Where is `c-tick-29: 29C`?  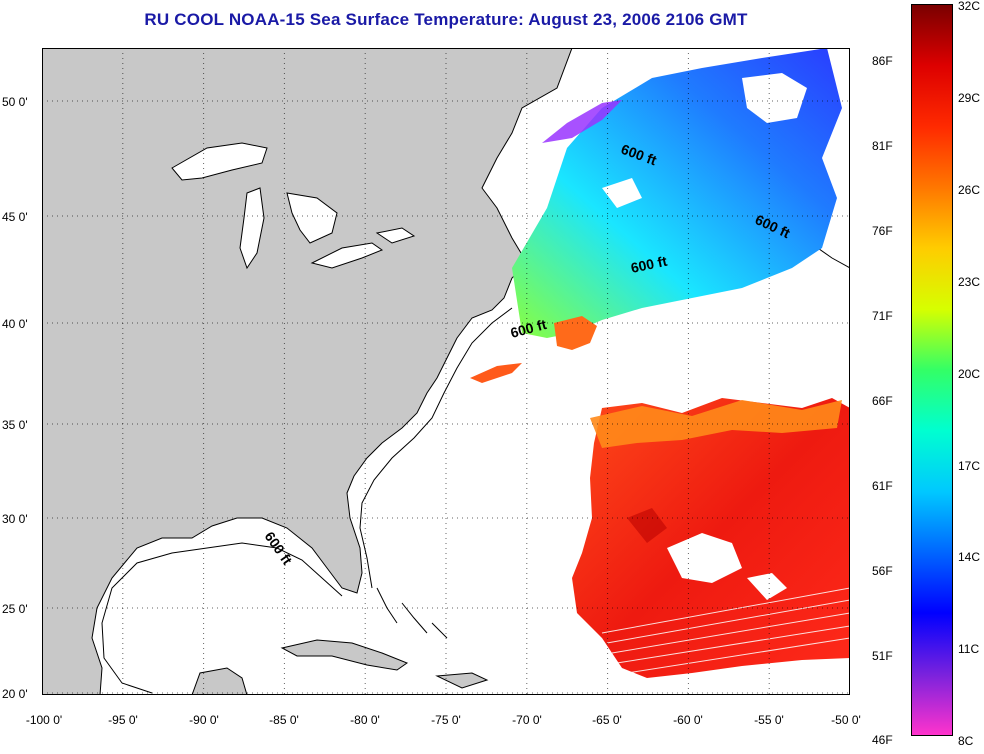 c-tick-29: 29C is located at coordinates (969, 98).